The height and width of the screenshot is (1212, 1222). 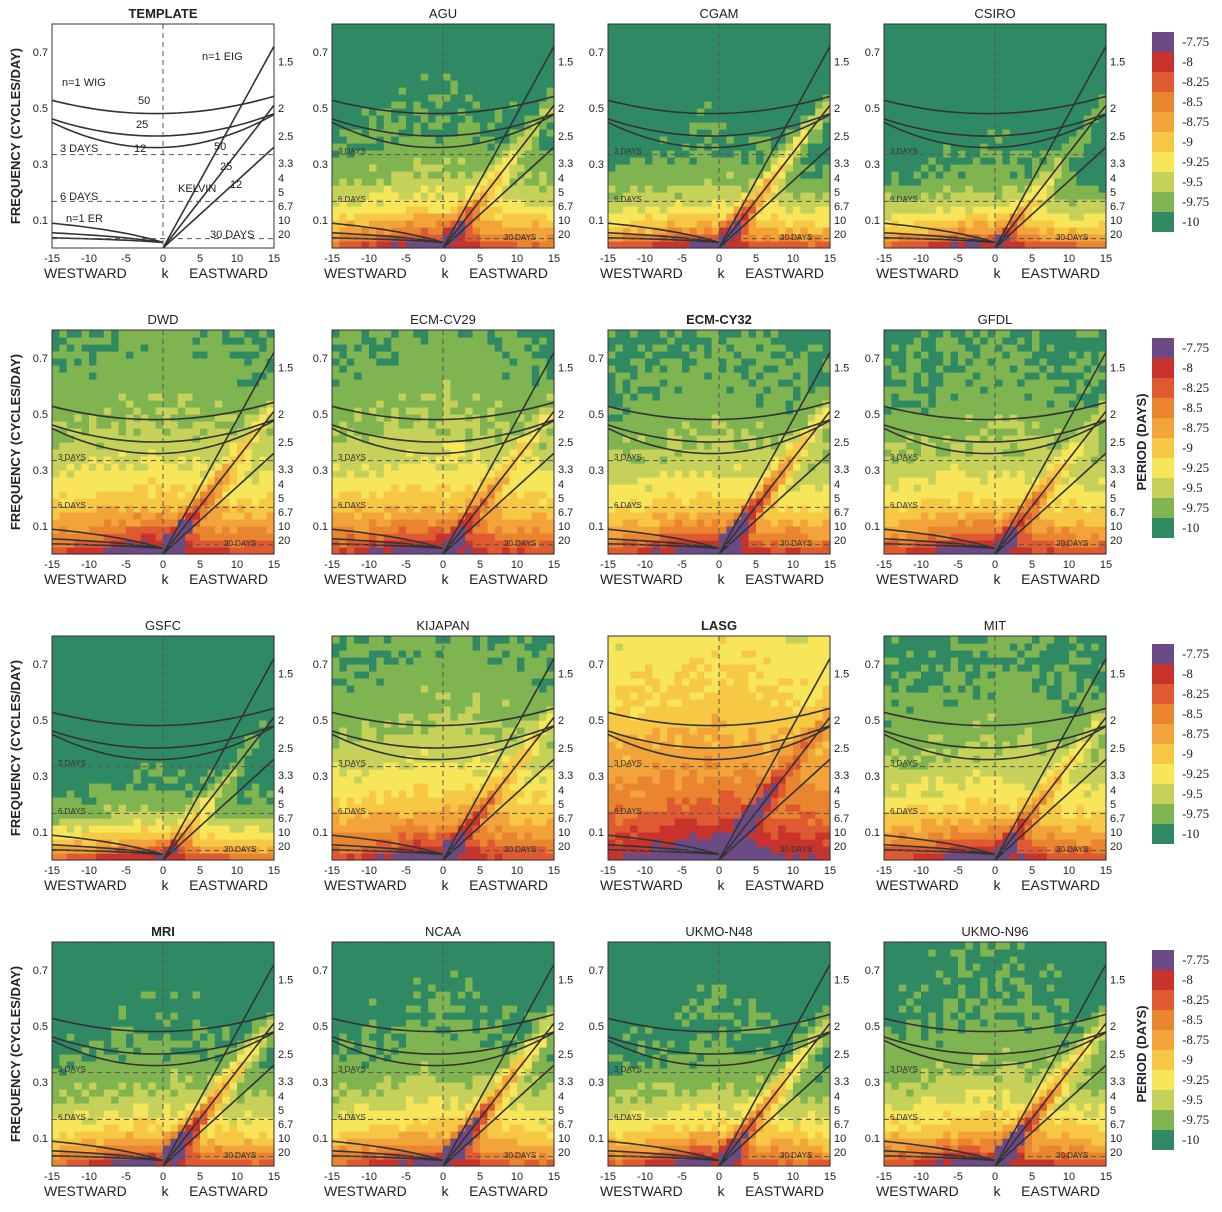 I want to click on x-label-eastward: EASTWARD, so click(x=784, y=273).